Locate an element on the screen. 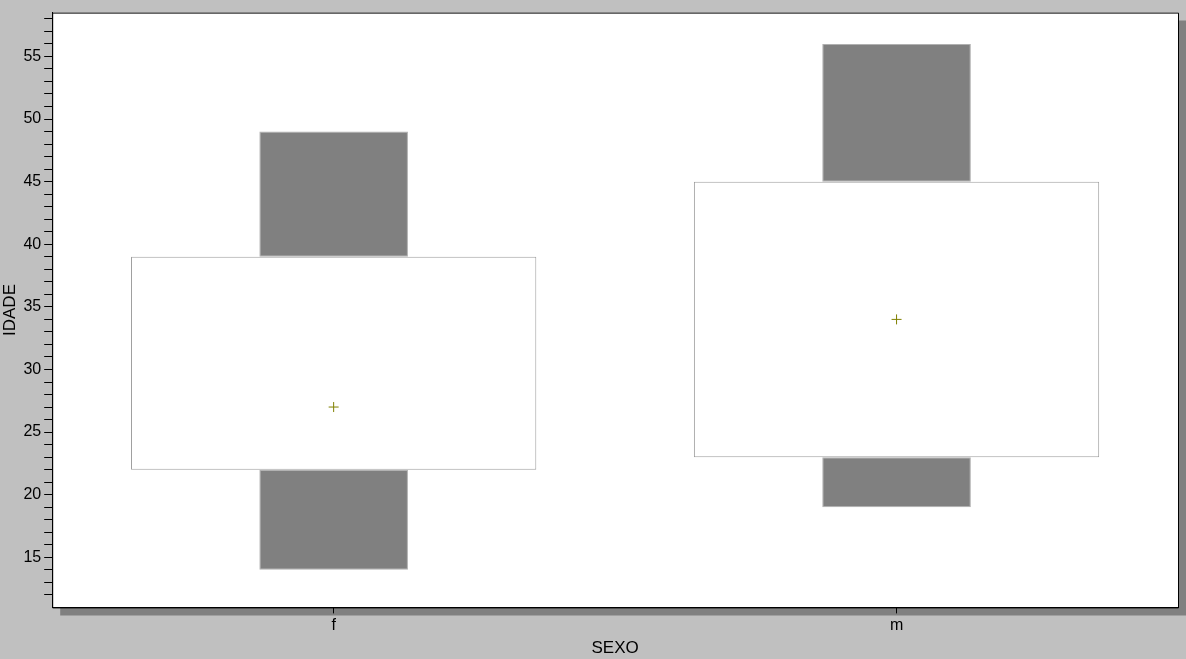  y-tick-label: 20 is located at coordinates (32, 494).